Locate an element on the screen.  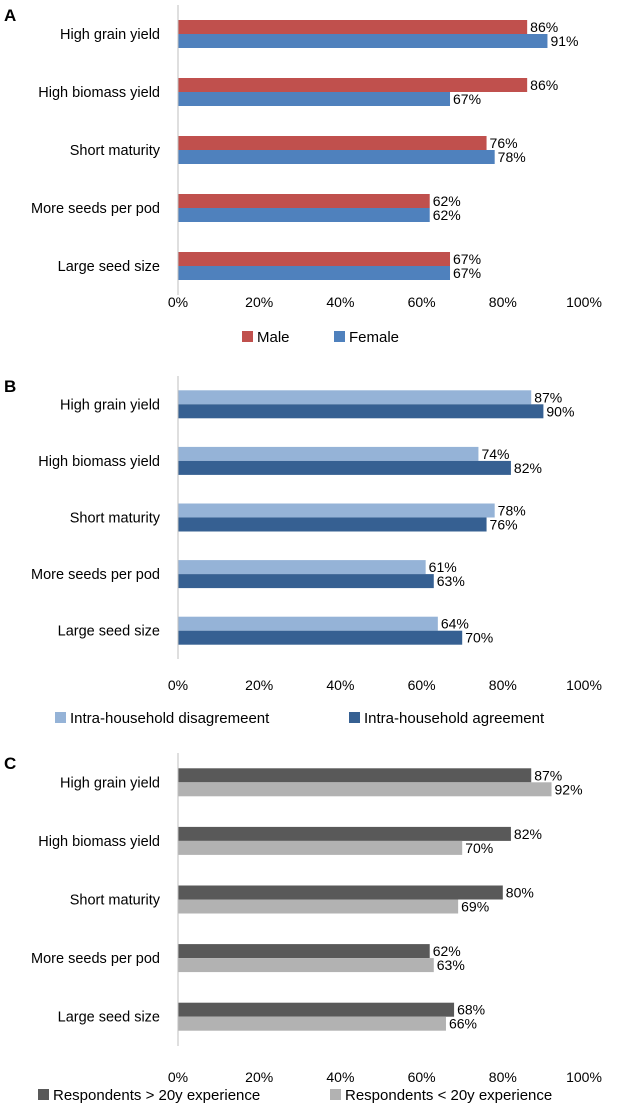
category-label: Short maturity is located at coordinates (115, 151).